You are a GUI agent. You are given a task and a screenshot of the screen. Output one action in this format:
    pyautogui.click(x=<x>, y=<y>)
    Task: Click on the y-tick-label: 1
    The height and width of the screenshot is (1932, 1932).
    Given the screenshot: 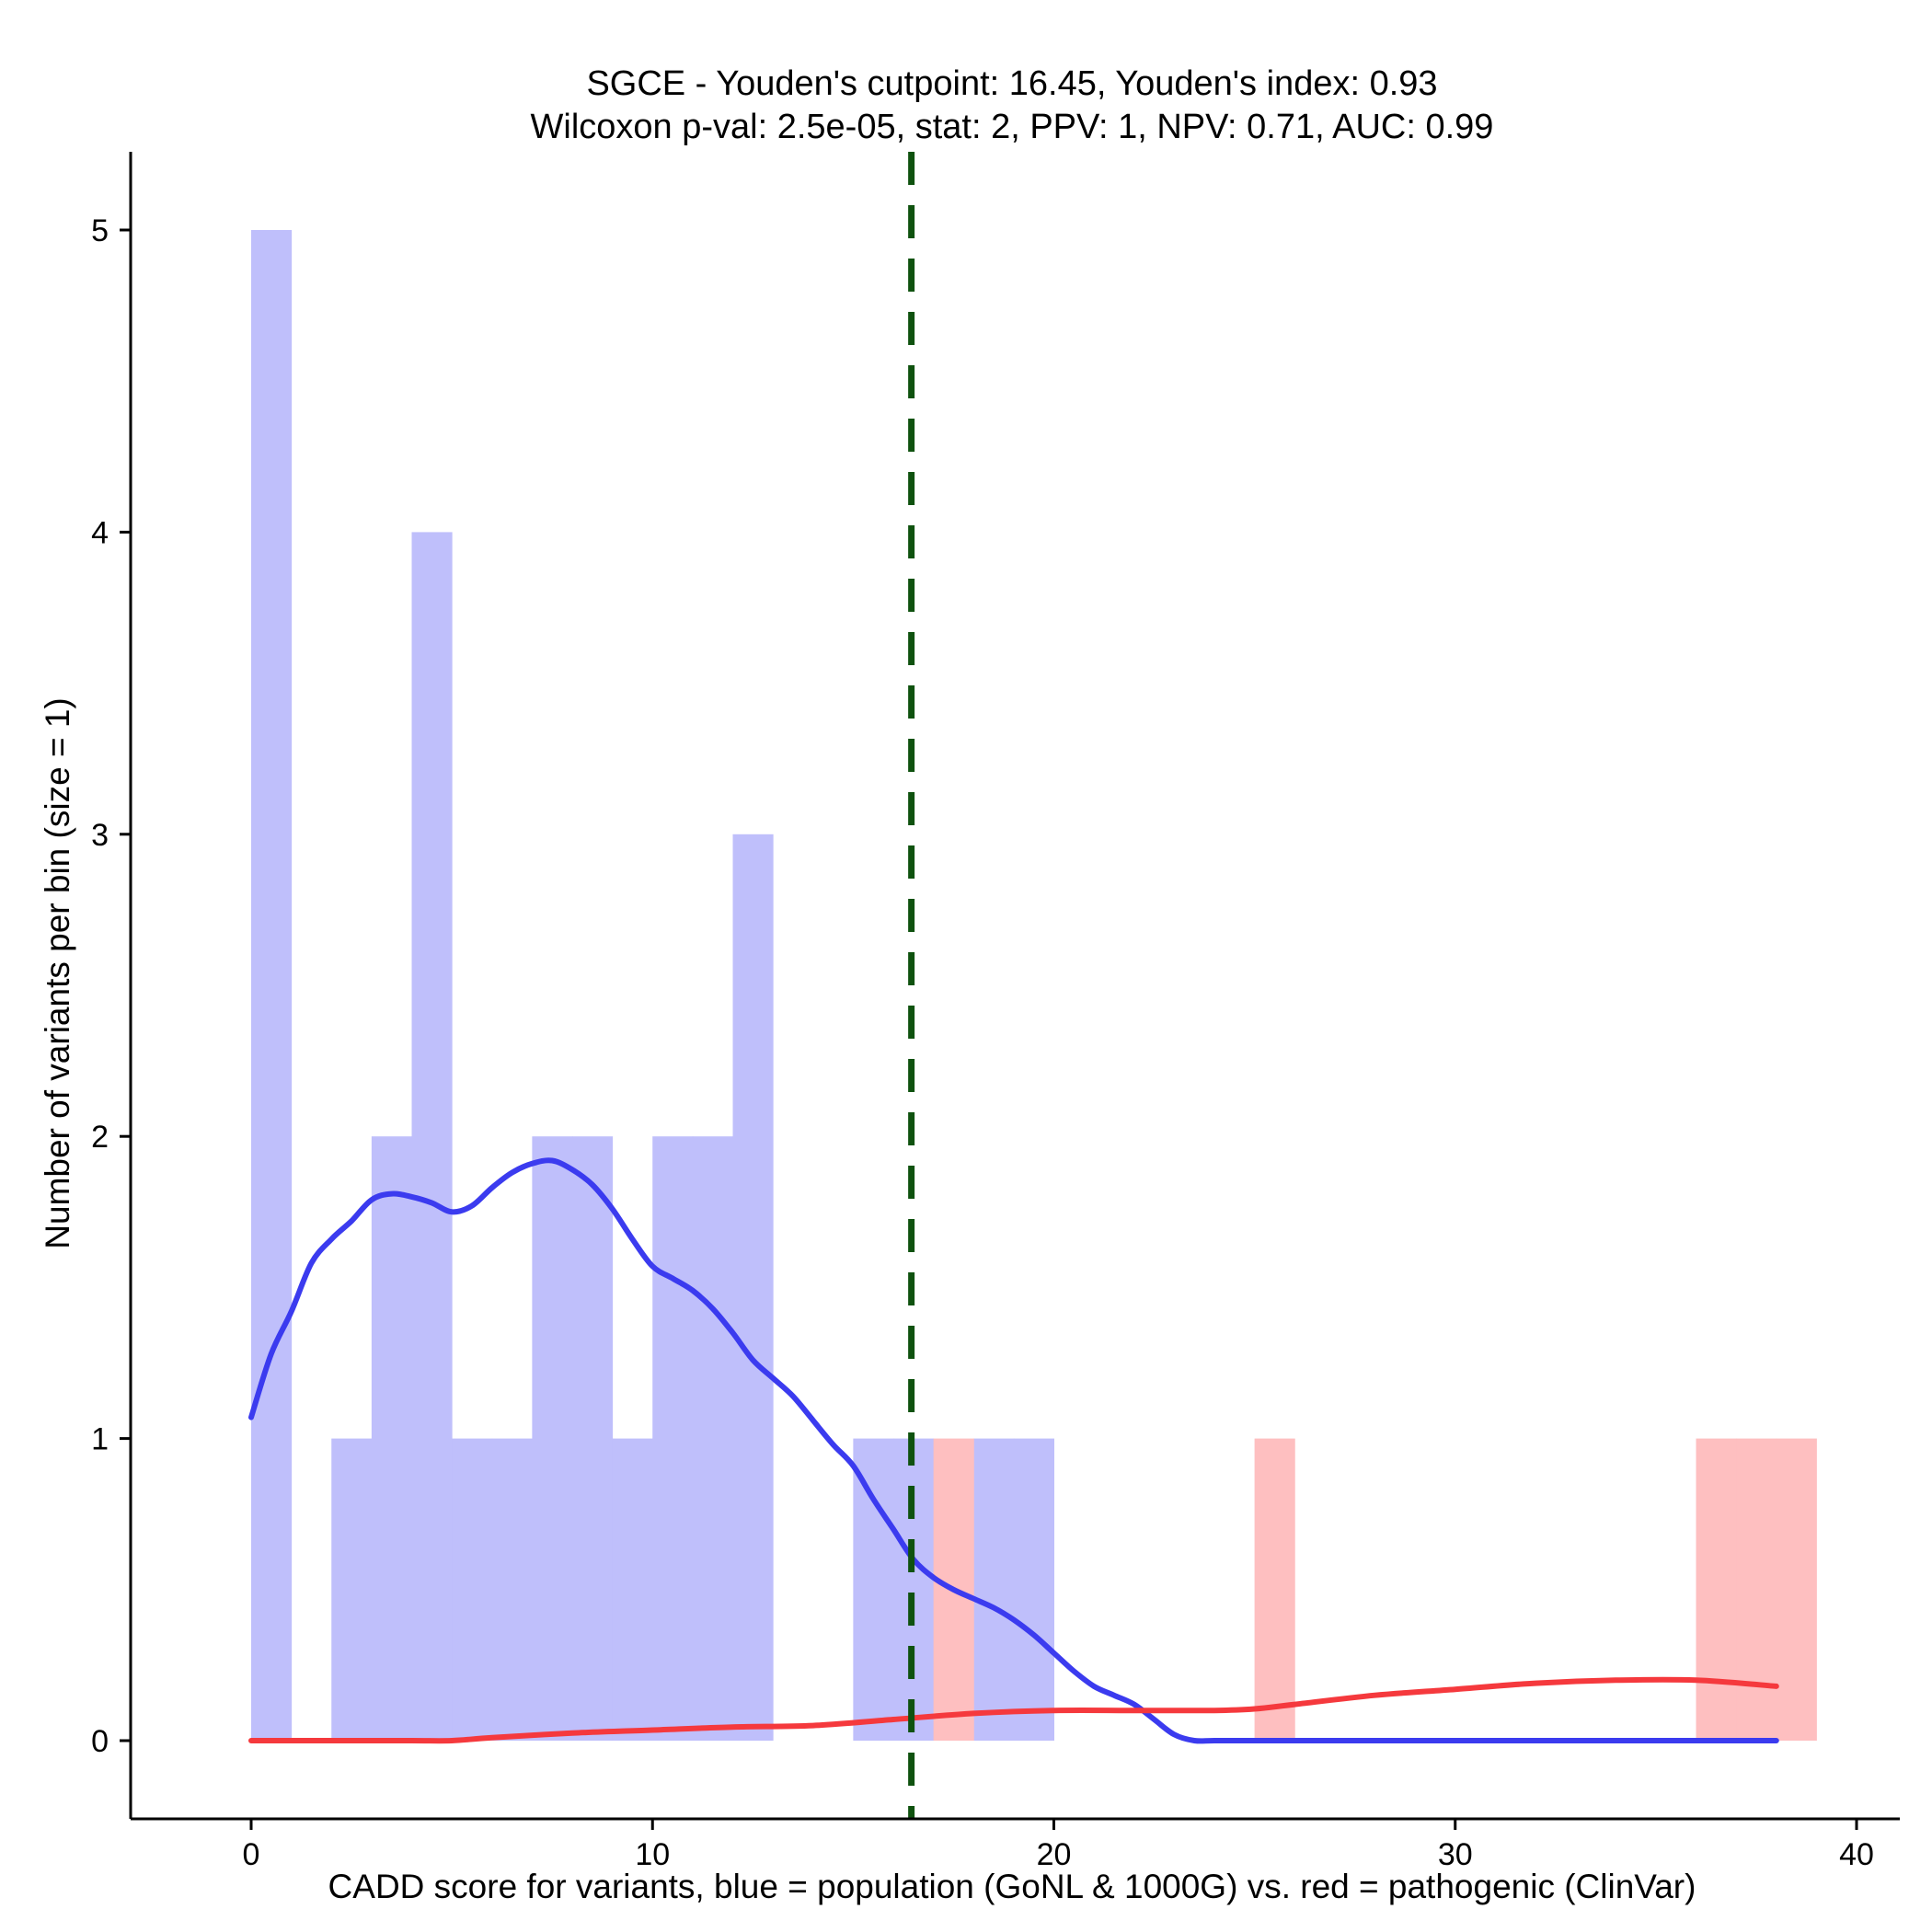 What is the action you would take?
    pyautogui.click(x=100, y=1439)
    